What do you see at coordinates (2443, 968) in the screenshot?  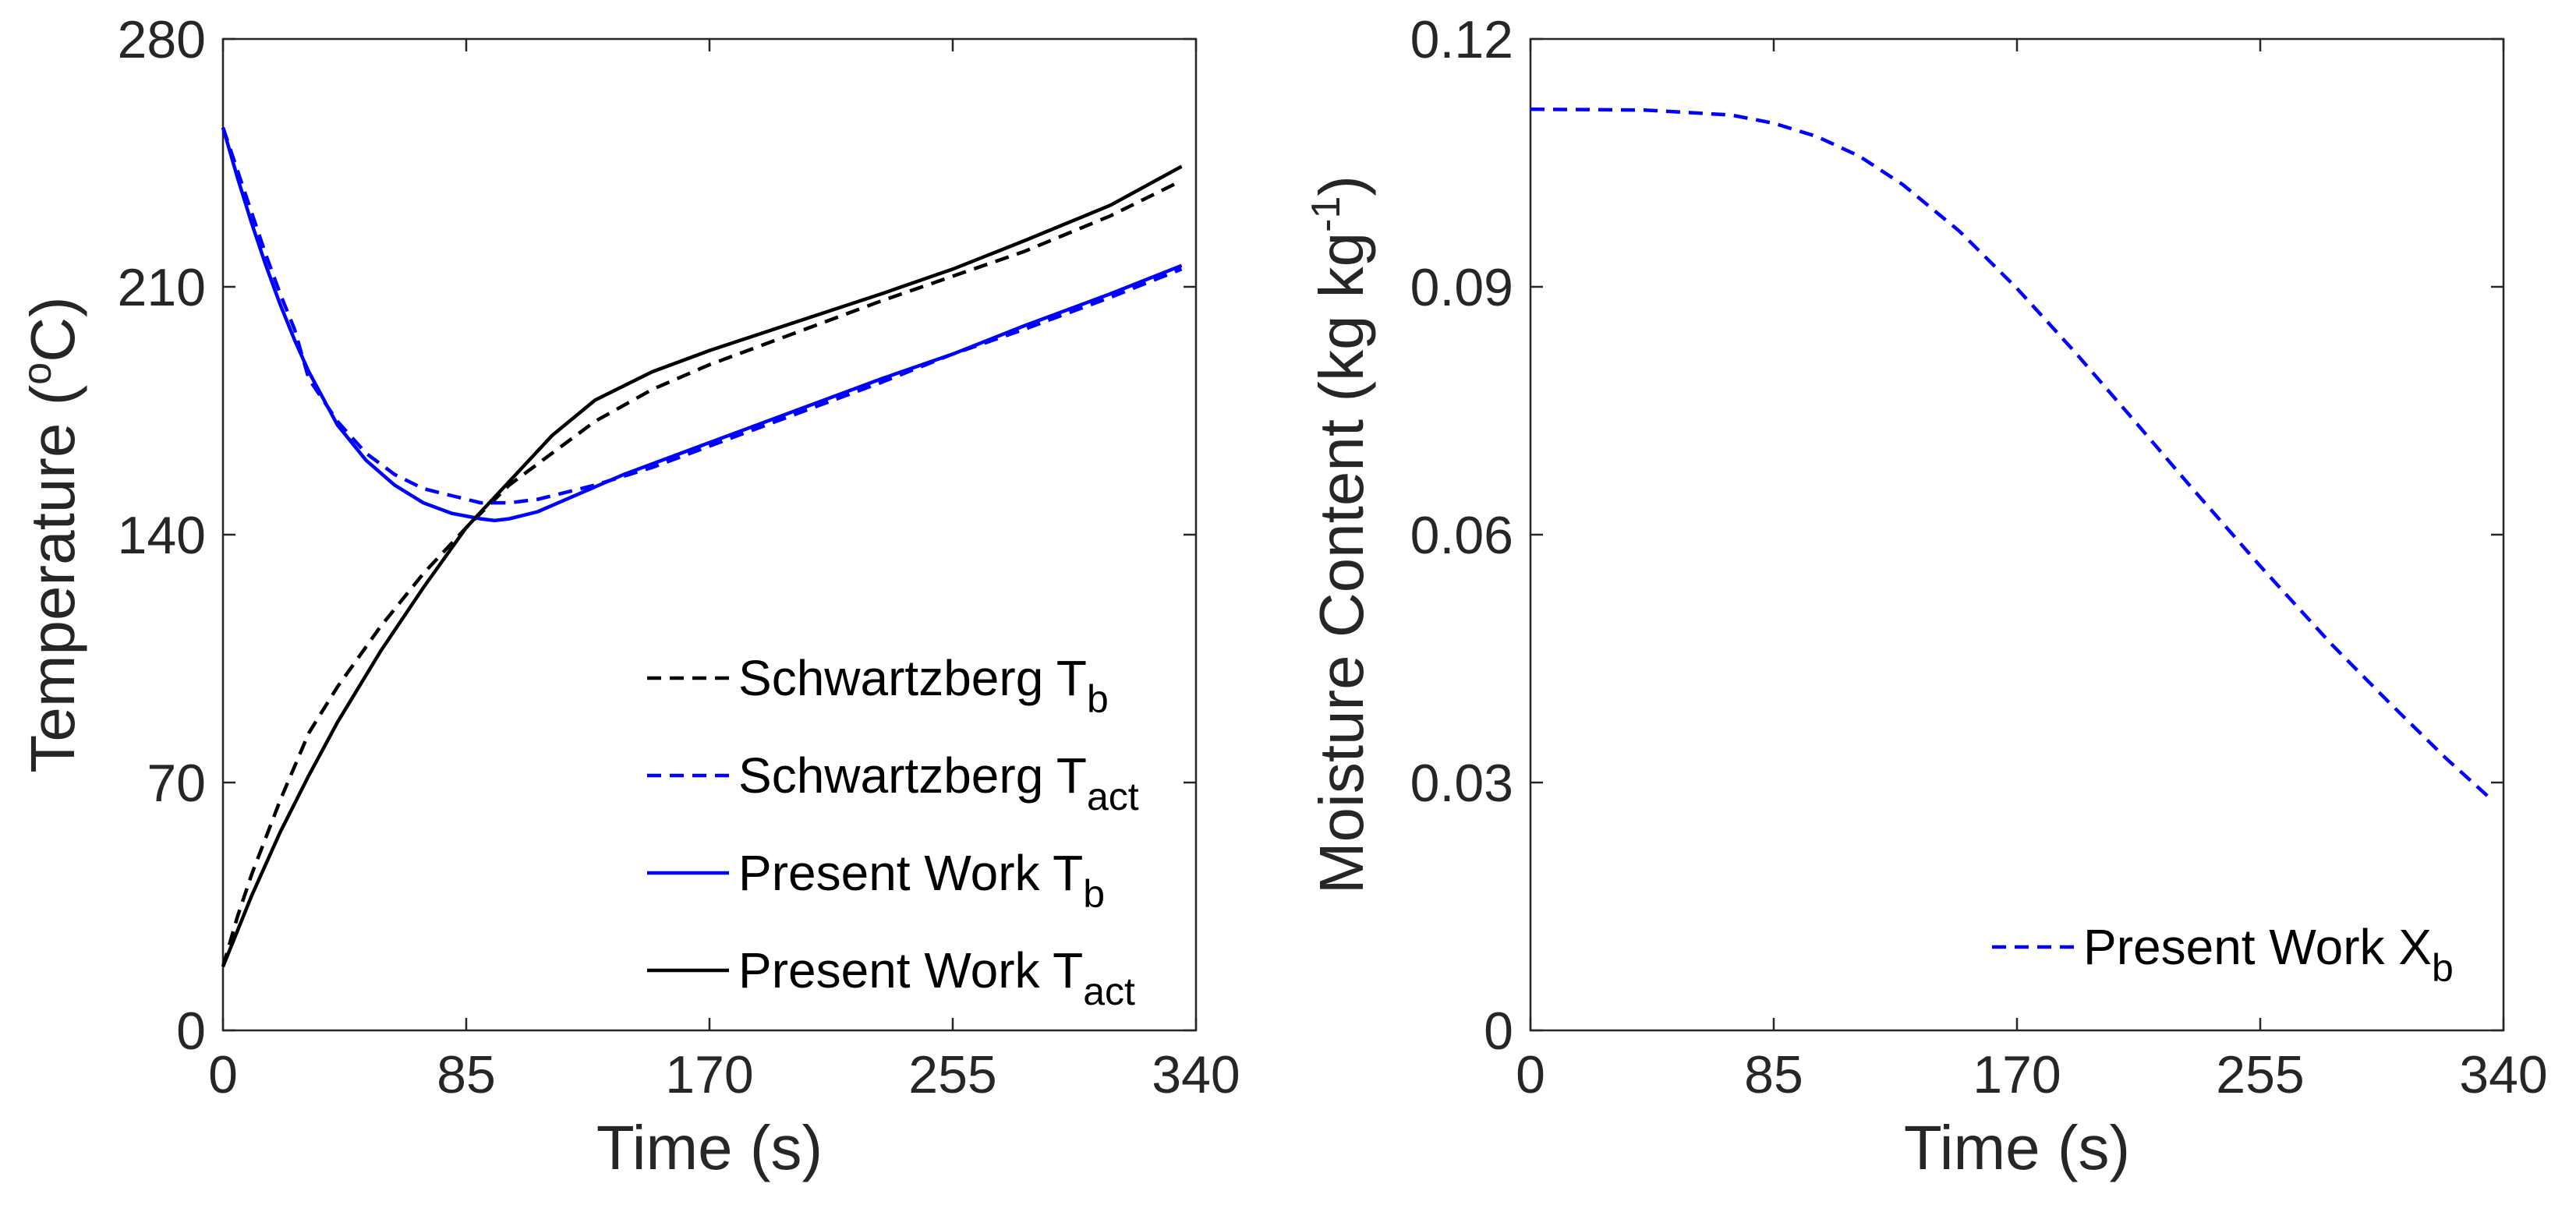 I see `moisture-legend-subscript: b` at bounding box center [2443, 968].